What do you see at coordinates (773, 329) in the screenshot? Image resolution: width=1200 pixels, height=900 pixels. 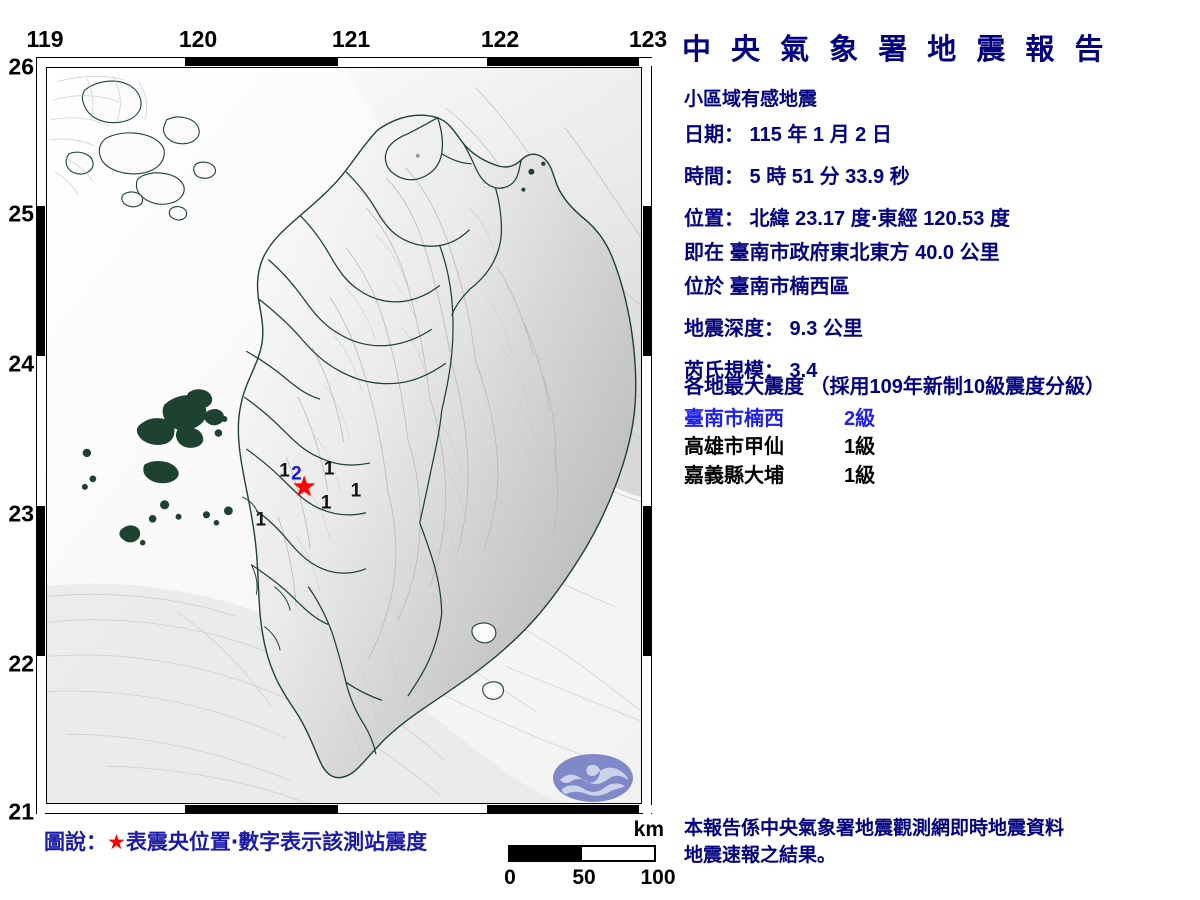 I see `report-line-depth: 地震深度： 9.3 公里` at bounding box center [773, 329].